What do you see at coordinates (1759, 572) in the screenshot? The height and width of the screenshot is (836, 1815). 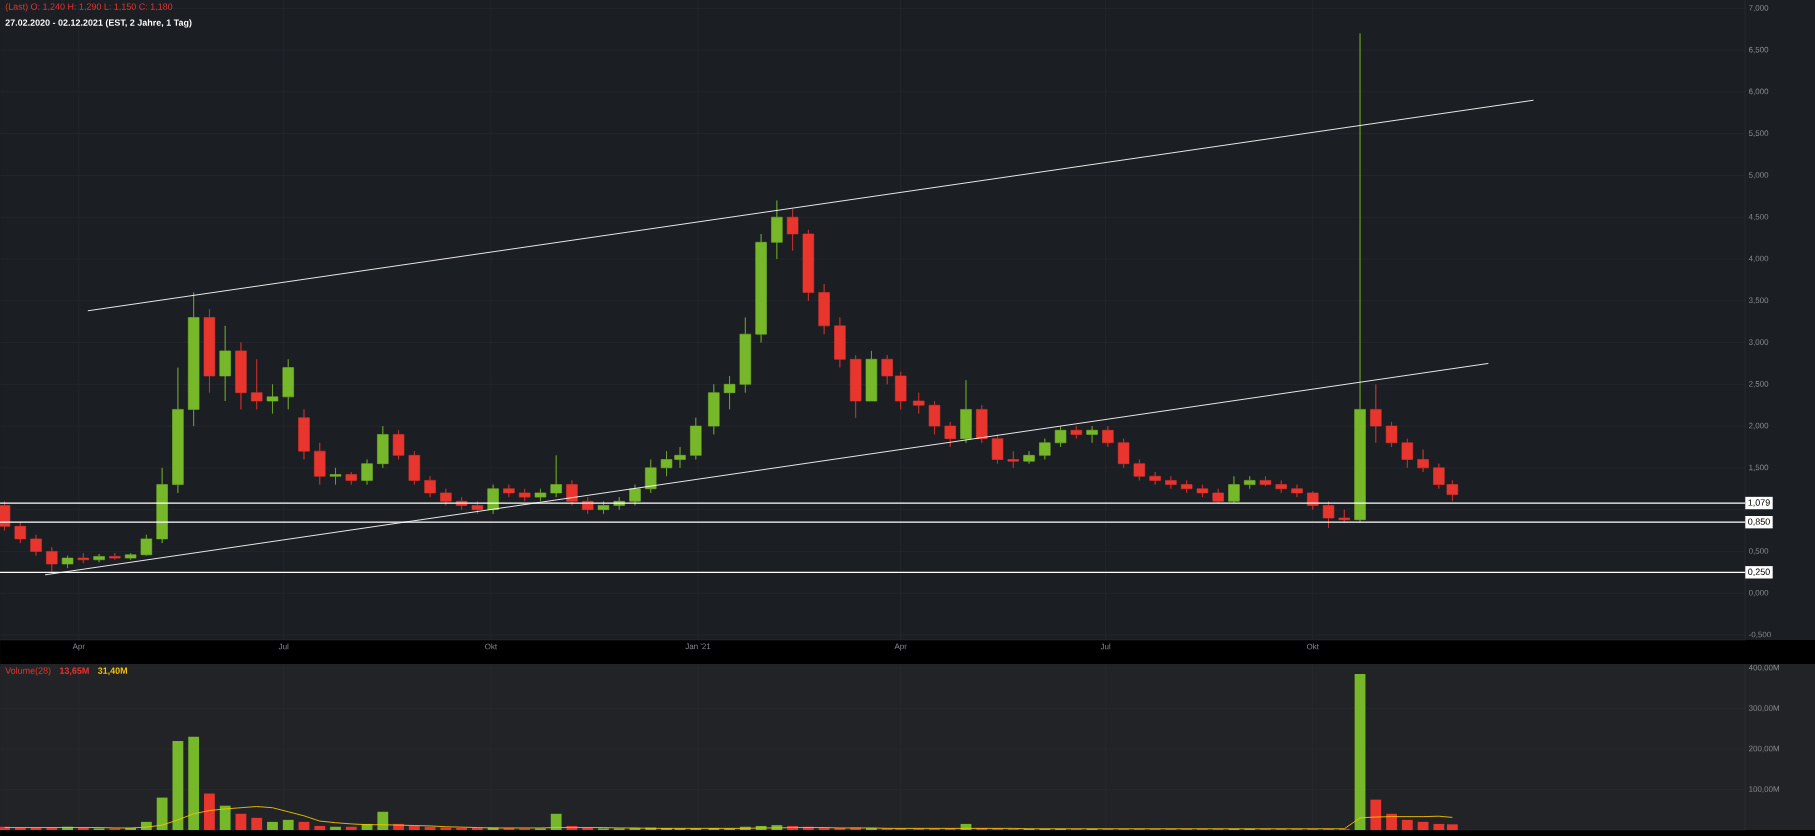 I see `ref-line-label: 0,250` at bounding box center [1759, 572].